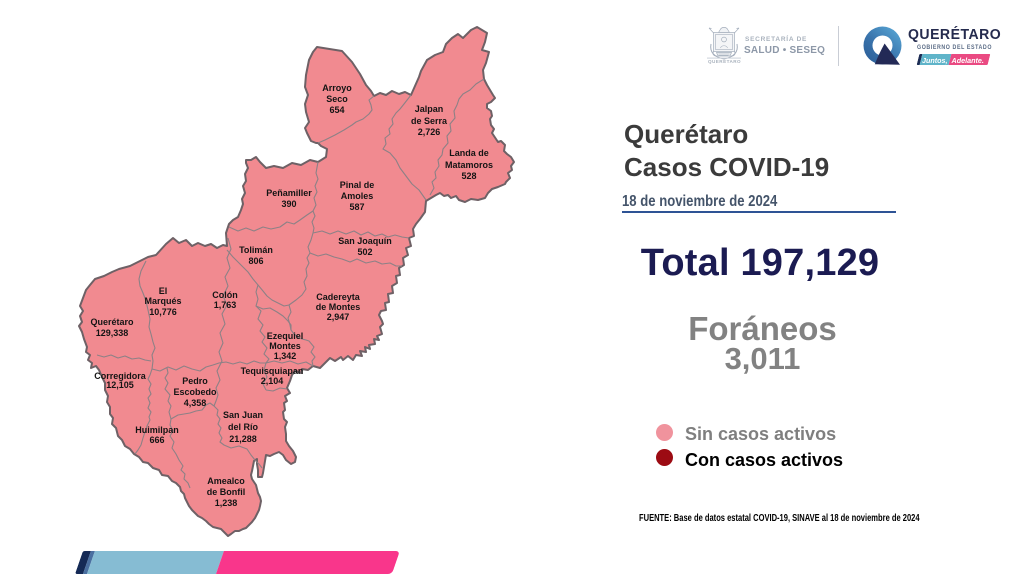 Image resolution: width=1024 pixels, height=576 pixels. What do you see at coordinates (243, 439) in the screenshot?
I see `svg-text: 21,288` at bounding box center [243, 439].